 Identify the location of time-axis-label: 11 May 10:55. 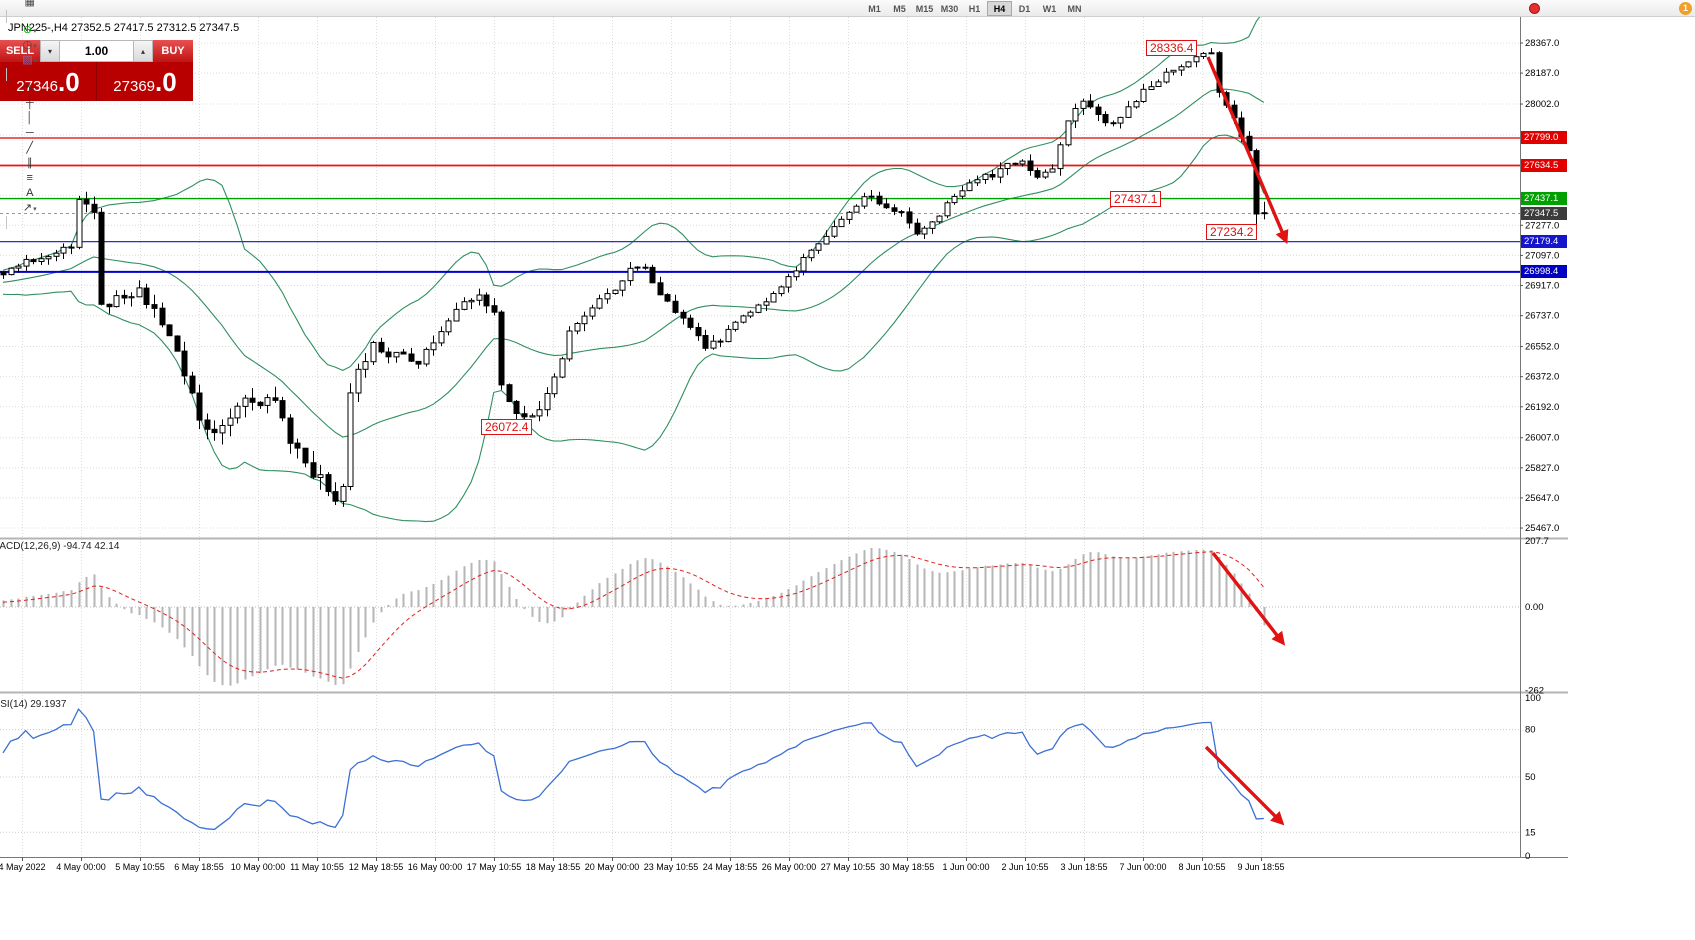
(317, 867).